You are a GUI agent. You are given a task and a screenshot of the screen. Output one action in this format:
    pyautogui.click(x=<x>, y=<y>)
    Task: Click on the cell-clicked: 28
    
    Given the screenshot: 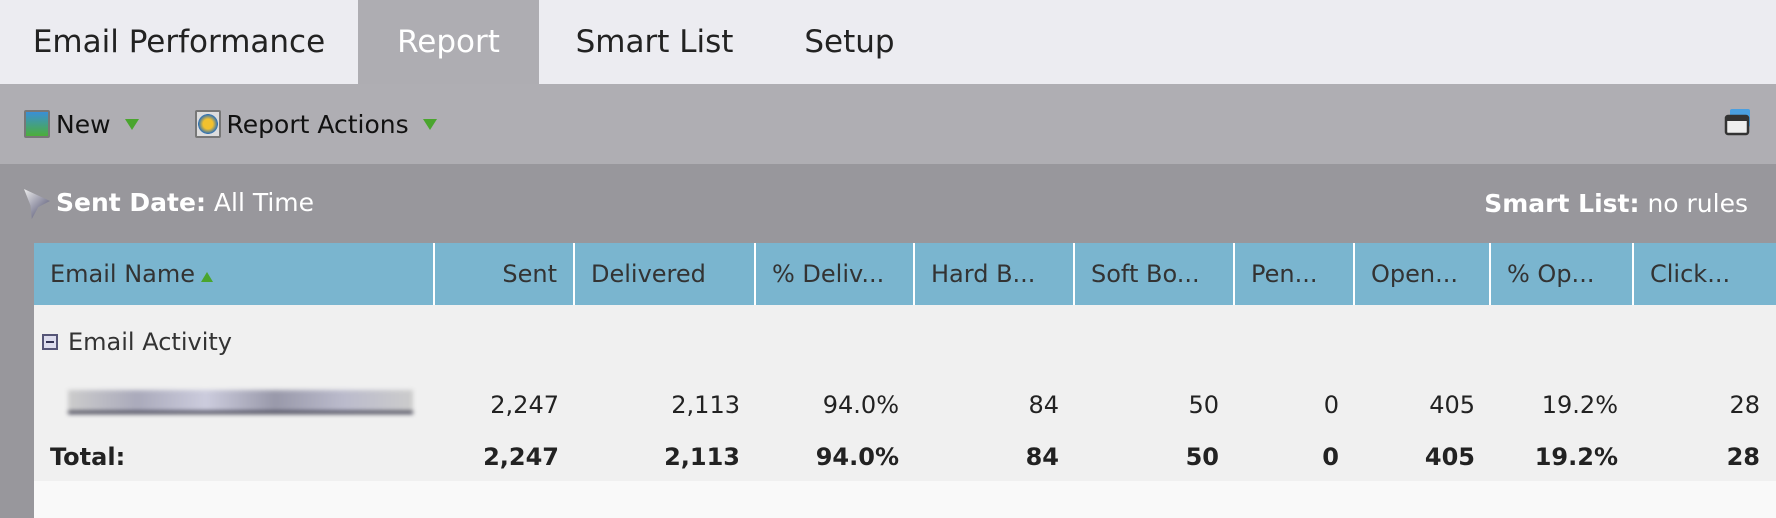 What is the action you would take?
    pyautogui.click(x=1744, y=405)
    